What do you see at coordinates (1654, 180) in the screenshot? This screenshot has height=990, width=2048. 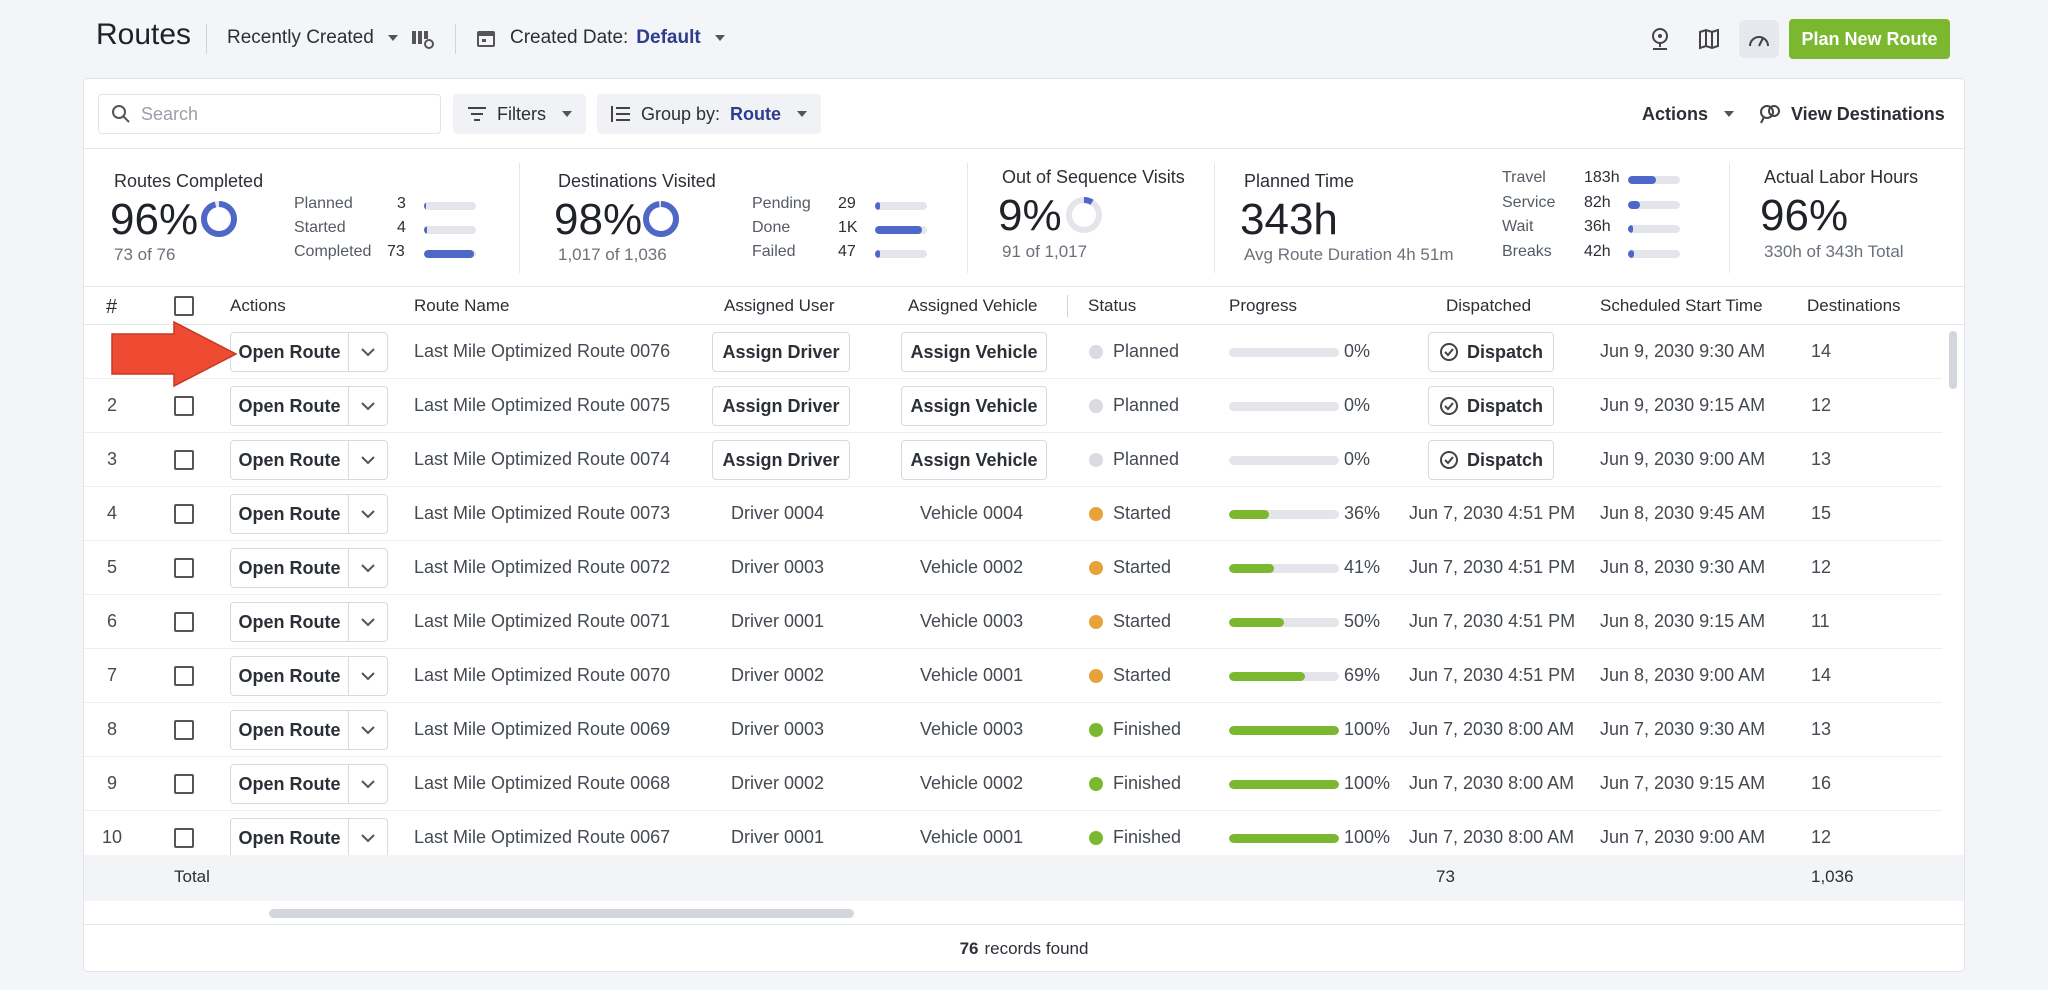 I see `mini-bar` at bounding box center [1654, 180].